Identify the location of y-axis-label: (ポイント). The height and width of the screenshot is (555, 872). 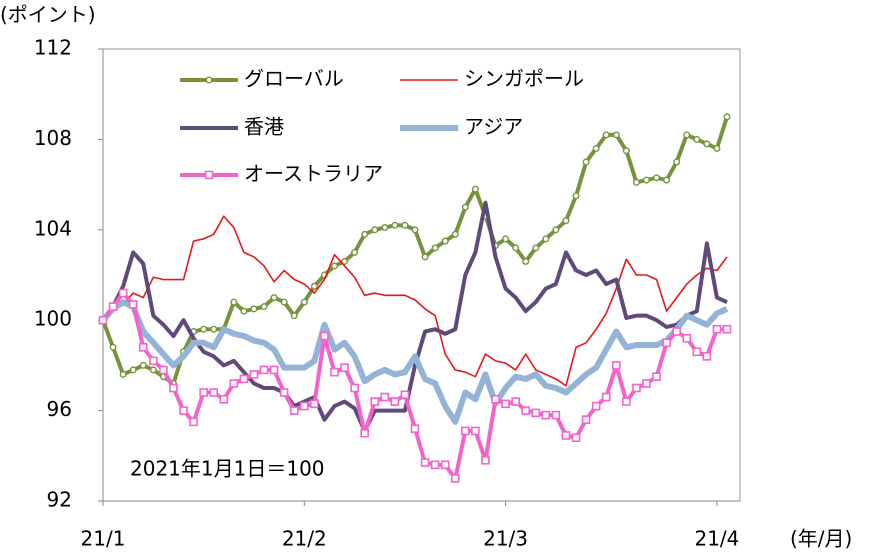
(48, 15).